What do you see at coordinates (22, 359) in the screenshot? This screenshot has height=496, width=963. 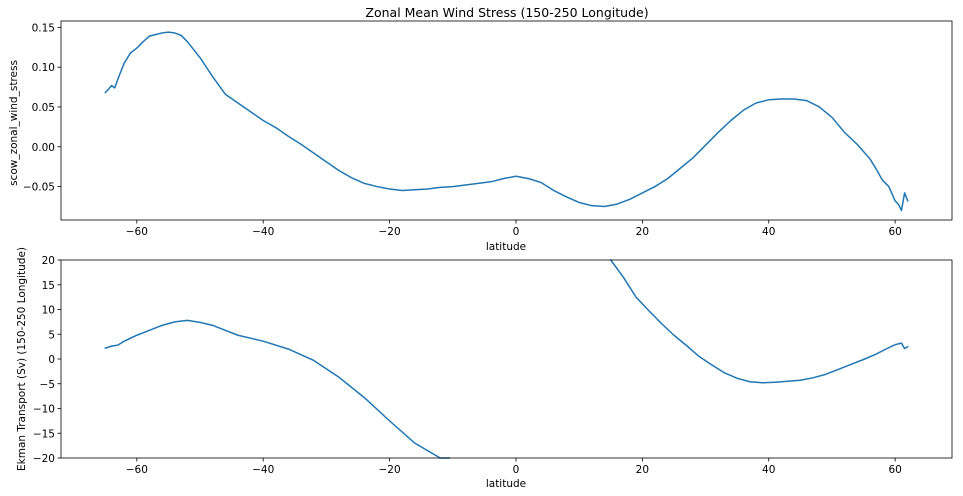 I see `y-axis-label: Ekman Transport (Sv) (150-250 Longitude)` at bounding box center [22, 359].